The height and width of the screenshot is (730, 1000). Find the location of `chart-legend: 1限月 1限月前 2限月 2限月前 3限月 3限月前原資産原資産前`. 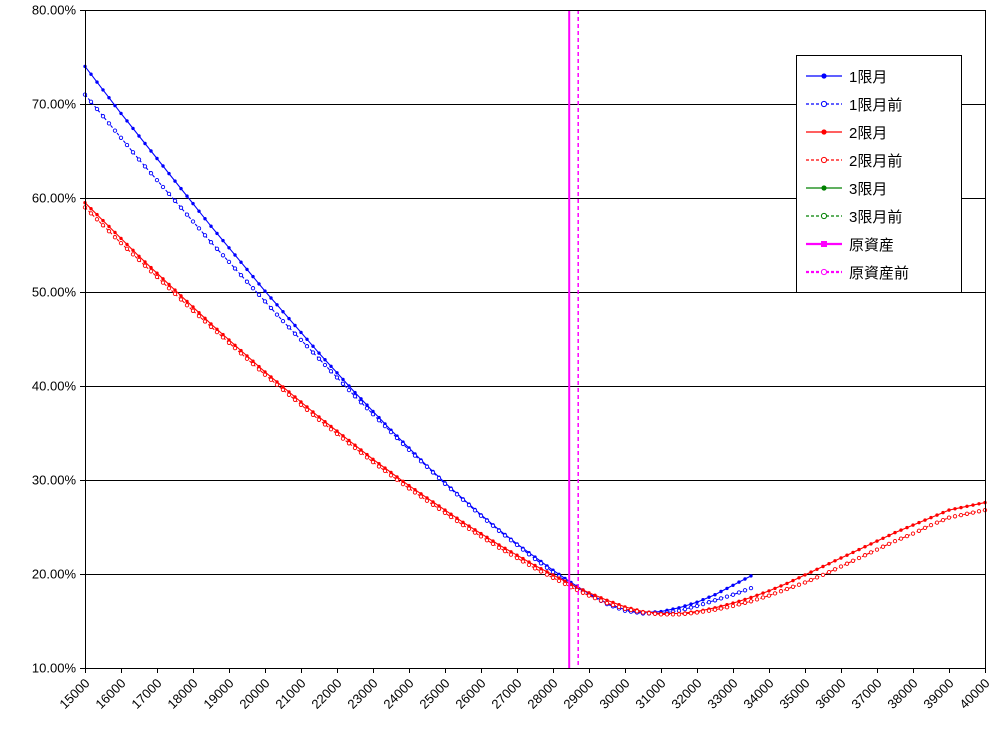

chart-legend: 1限月 1限月前 2限月 2限月前 3限月 3限月前原資産原資産前 is located at coordinates (879, 174).